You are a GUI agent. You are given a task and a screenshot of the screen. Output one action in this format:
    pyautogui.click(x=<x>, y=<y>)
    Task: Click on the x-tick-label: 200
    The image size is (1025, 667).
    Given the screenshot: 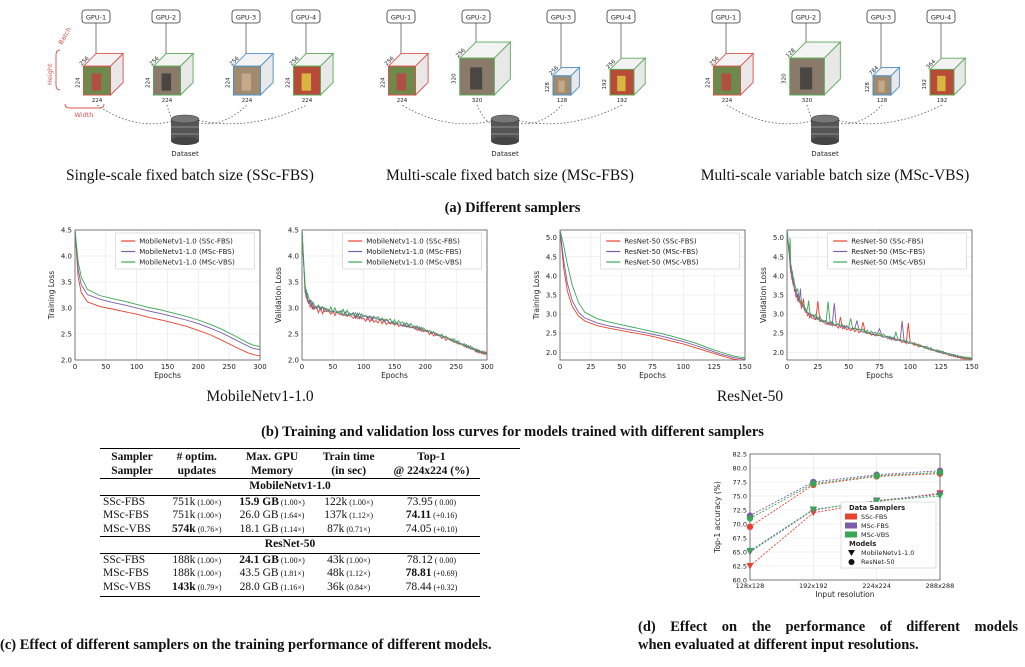 What is the action you would take?
    pyautogui.click(x=198, y=367)
    